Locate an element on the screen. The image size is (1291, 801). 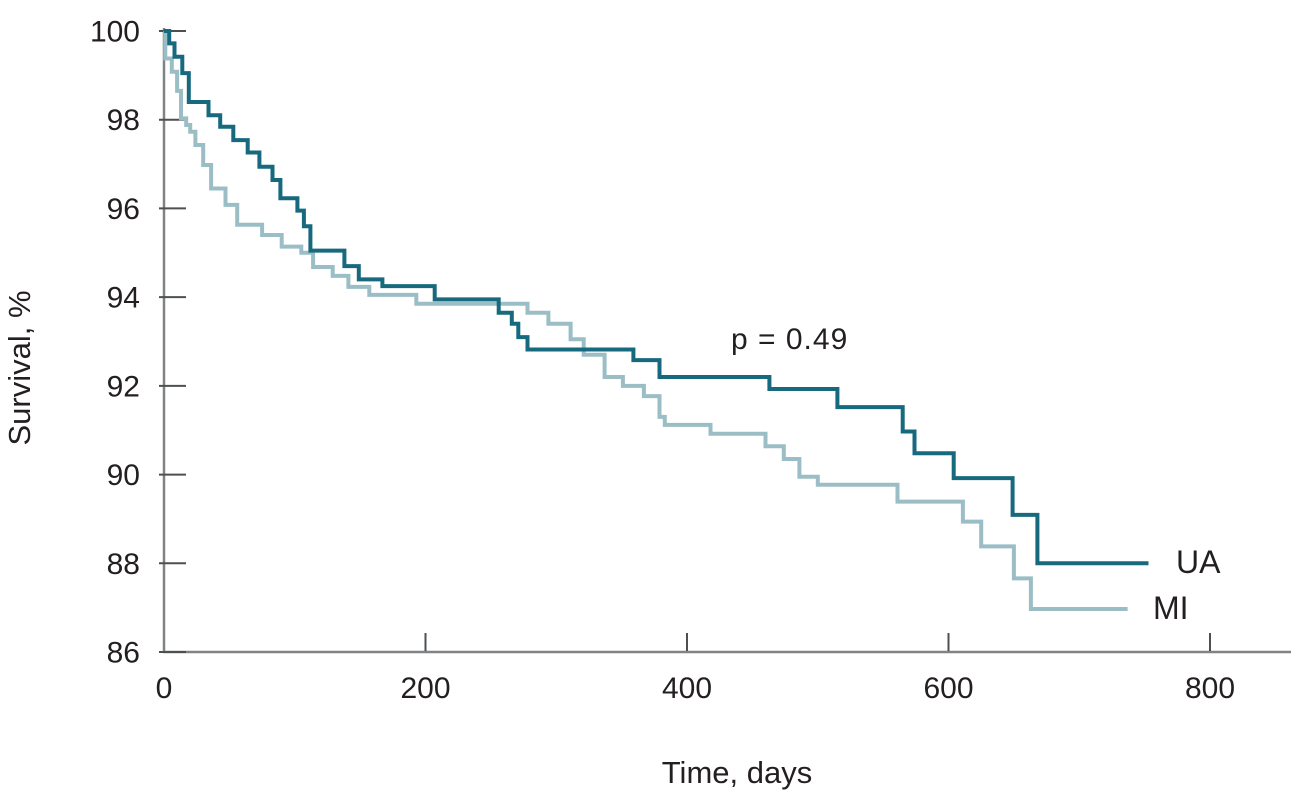
x-tick-label: 800 is located at coordinates (1210, 688).